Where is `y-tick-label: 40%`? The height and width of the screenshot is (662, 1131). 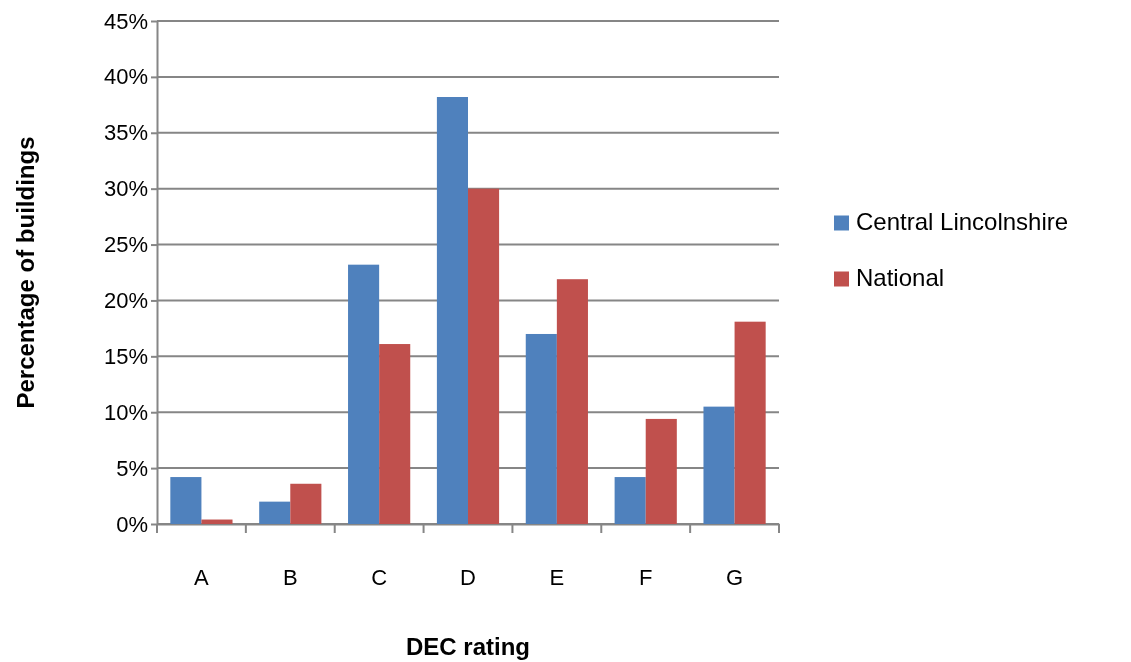
y-tick-label: 40% is located at coordinates (125, 77).